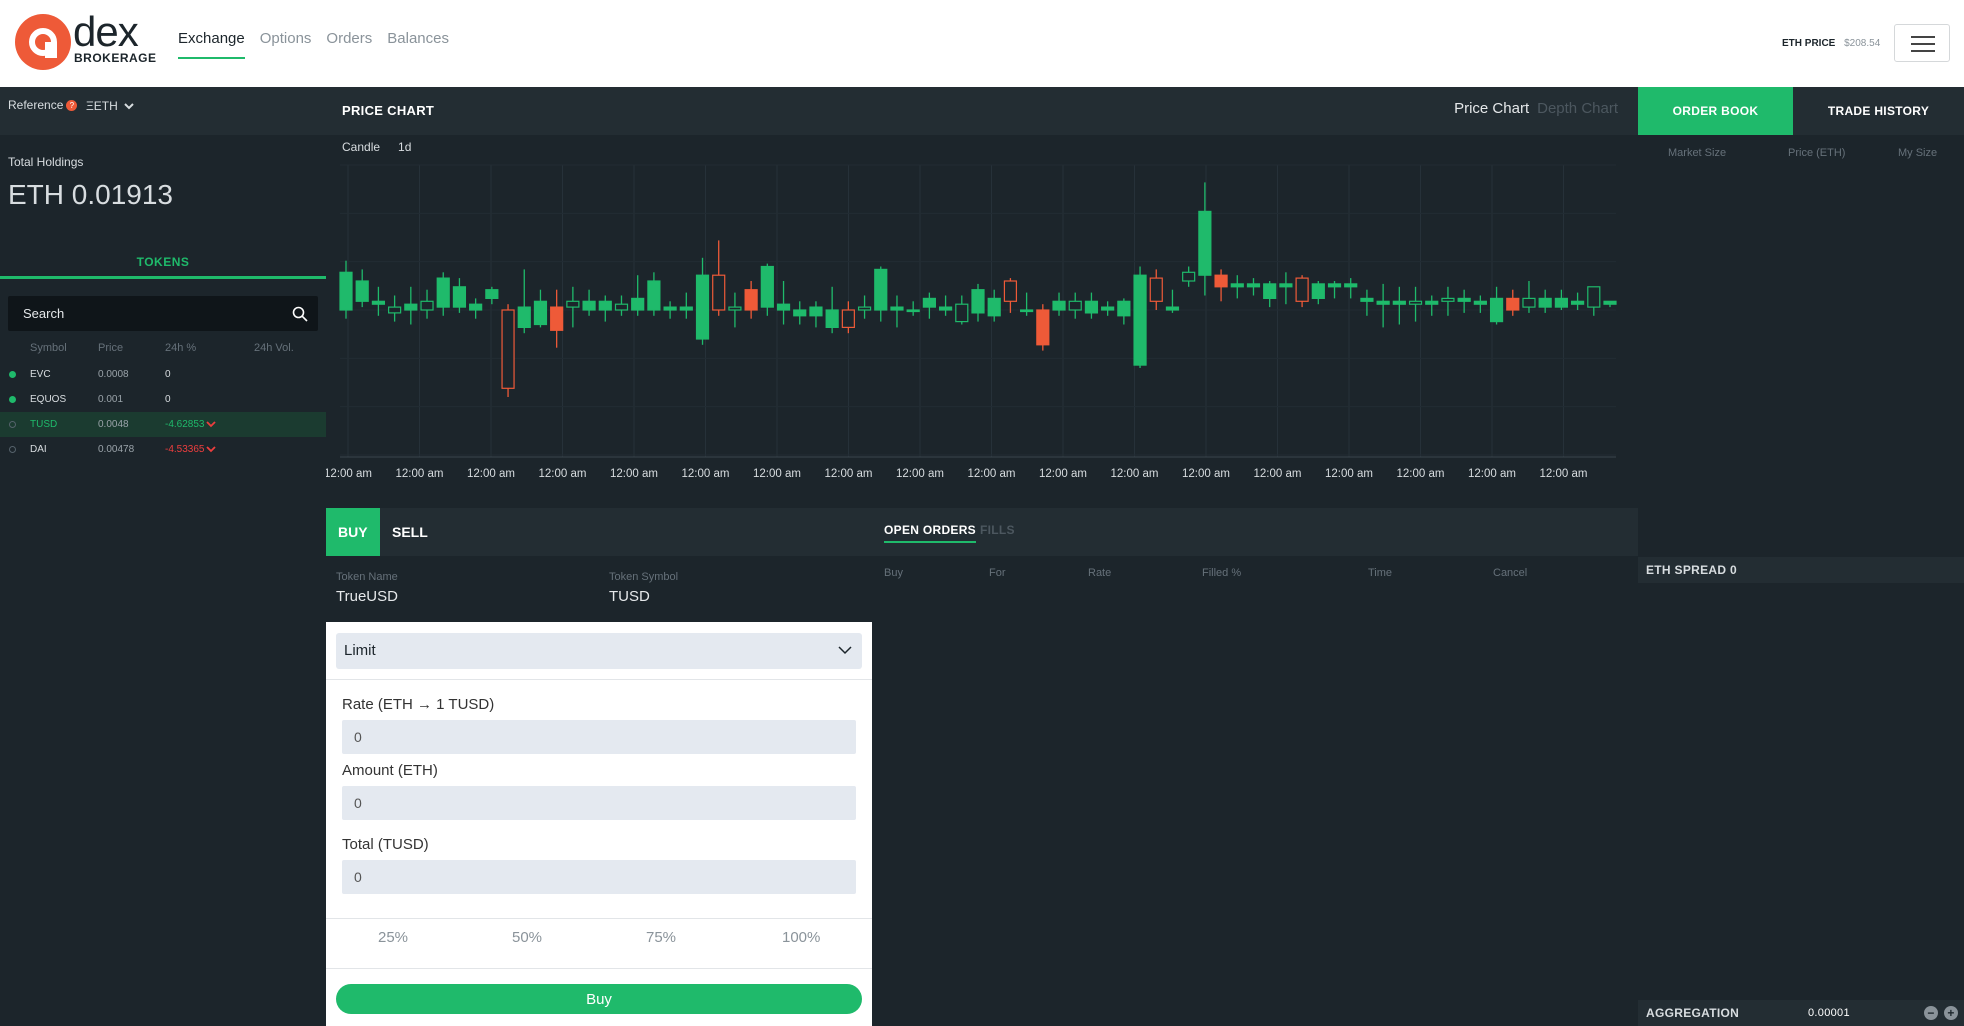  Describe the element at coordinates (300, 314) in the screenshot. I see `search-icon` at that location.